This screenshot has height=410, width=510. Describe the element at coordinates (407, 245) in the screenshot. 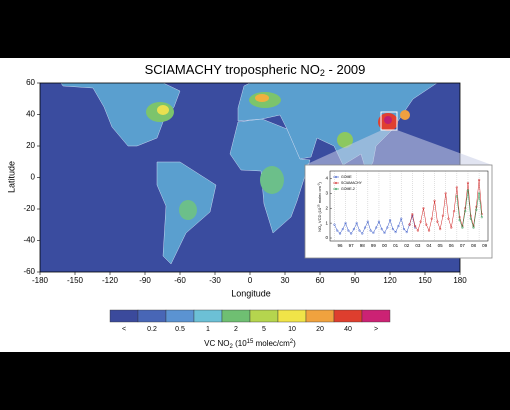

I see `inset-x-tick-label: 02` at that location.